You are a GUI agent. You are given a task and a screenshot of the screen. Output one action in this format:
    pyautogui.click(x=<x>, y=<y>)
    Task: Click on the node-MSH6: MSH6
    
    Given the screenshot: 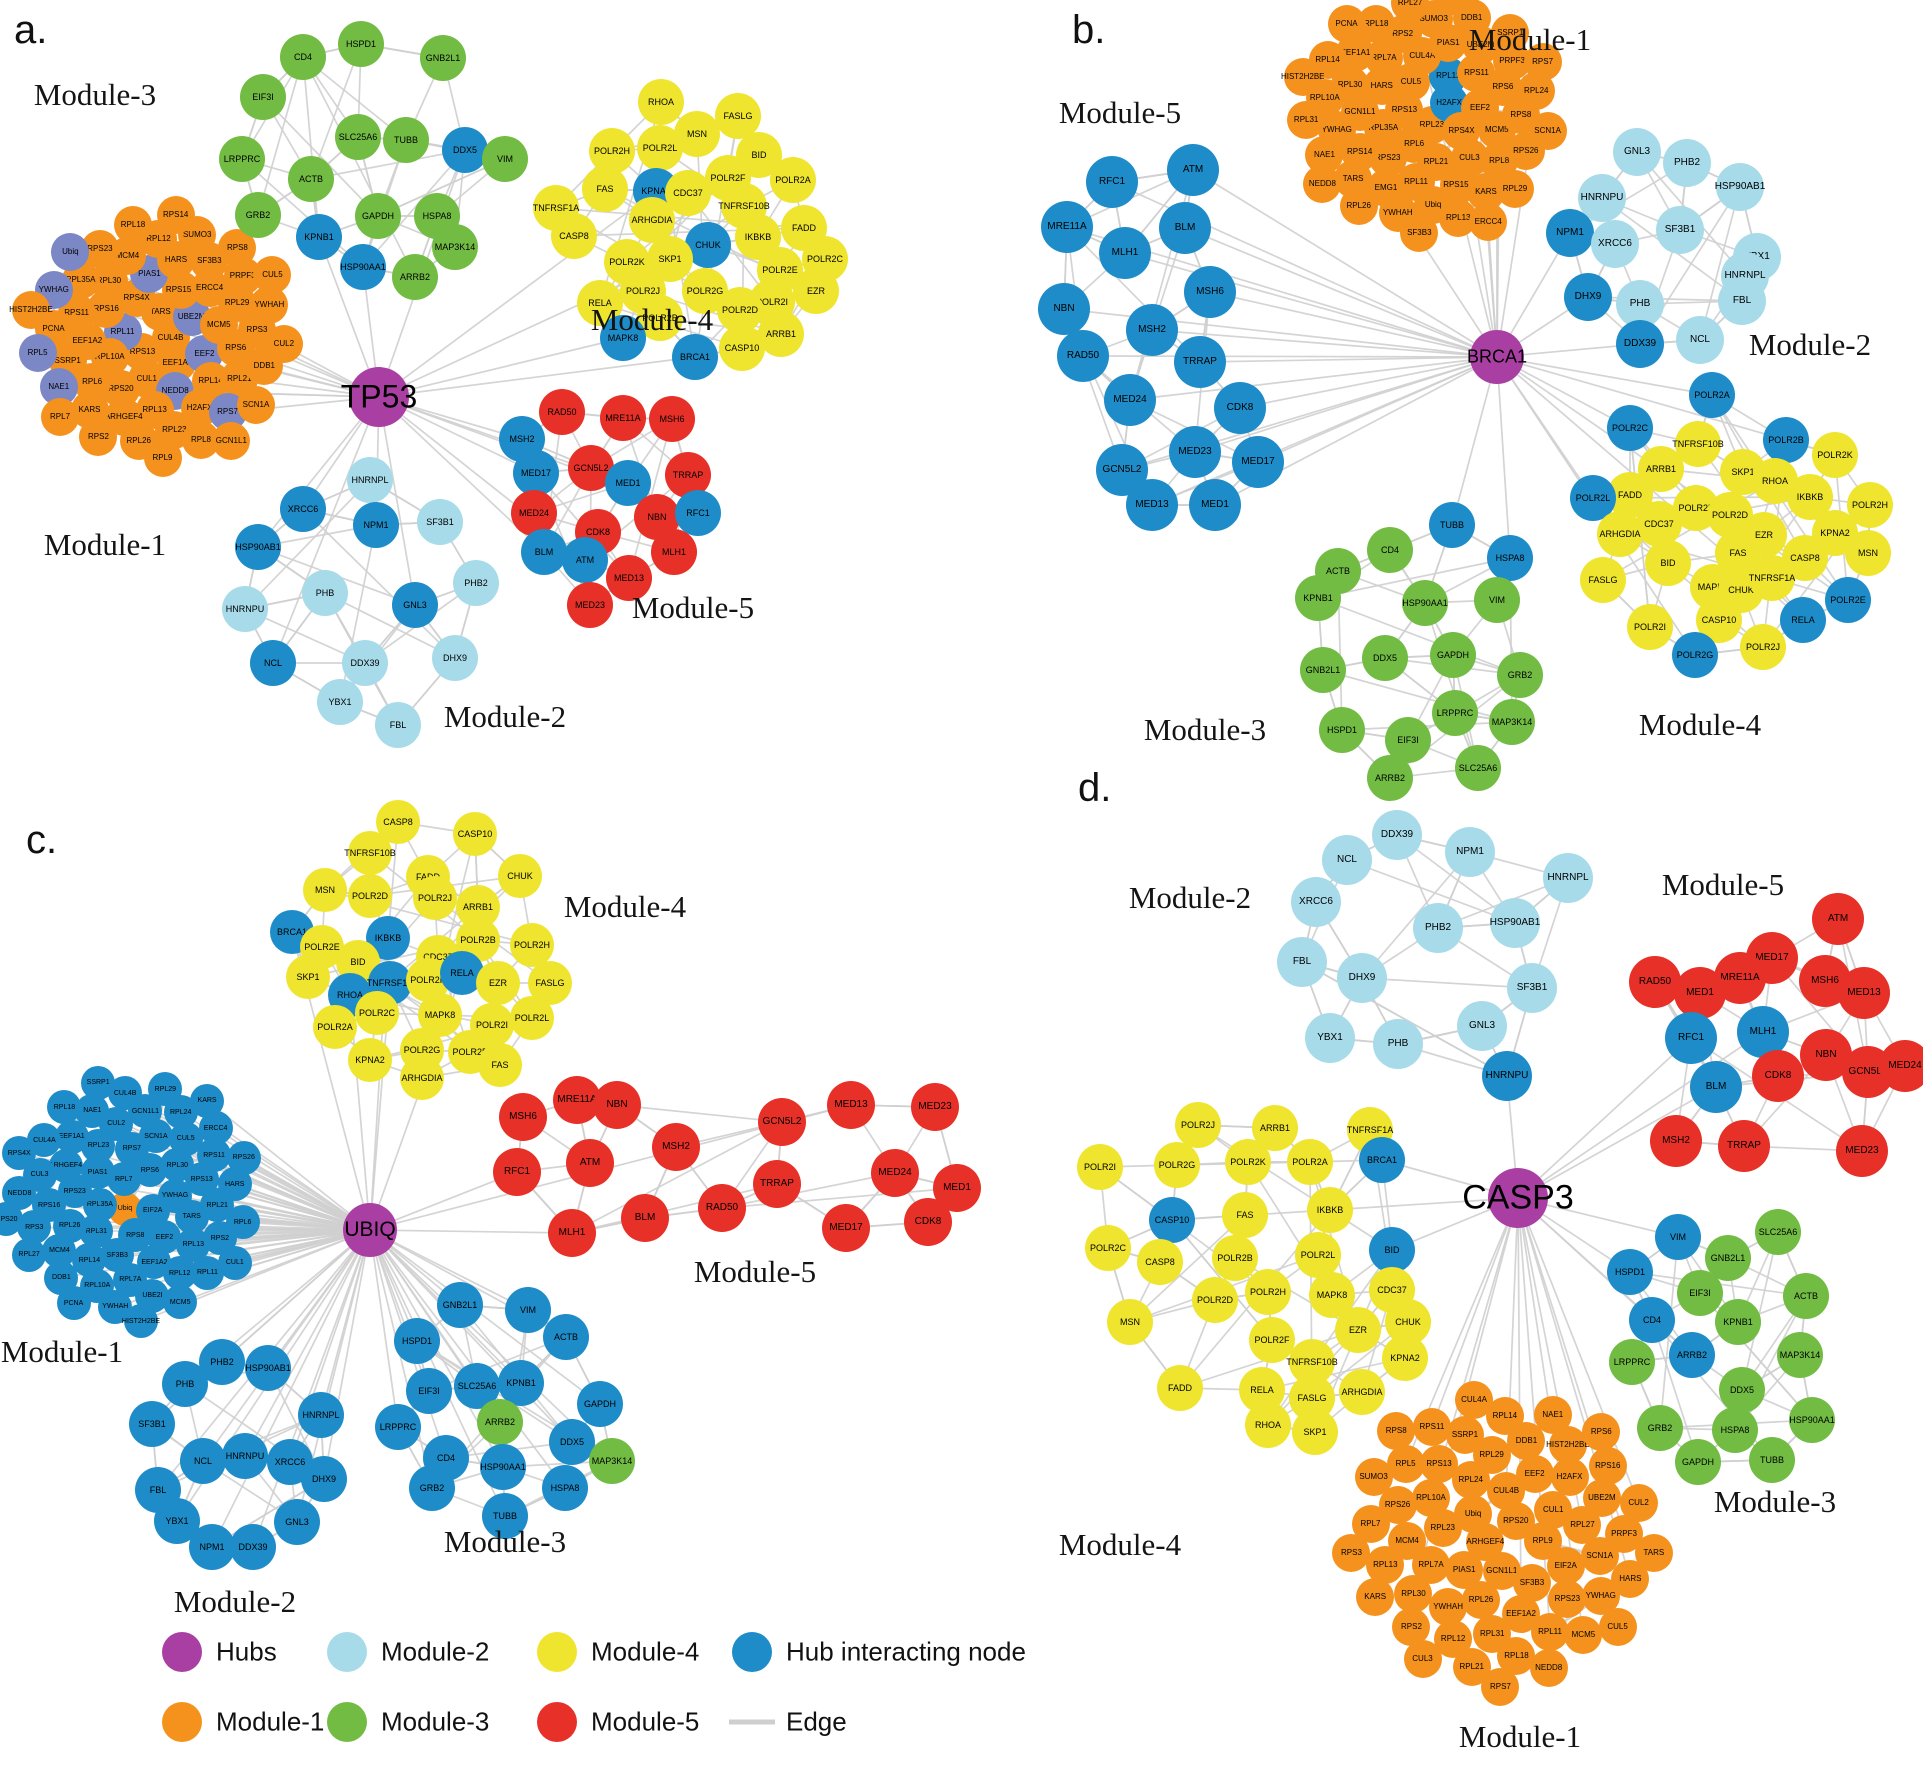 What is the action you would take?
    pyautogui.click(x=523, y=1117)
    